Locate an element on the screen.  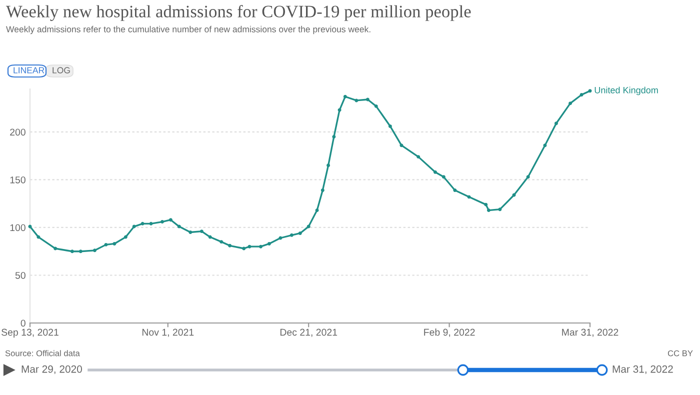
text: CC BY is located at coordinates (680, 353).